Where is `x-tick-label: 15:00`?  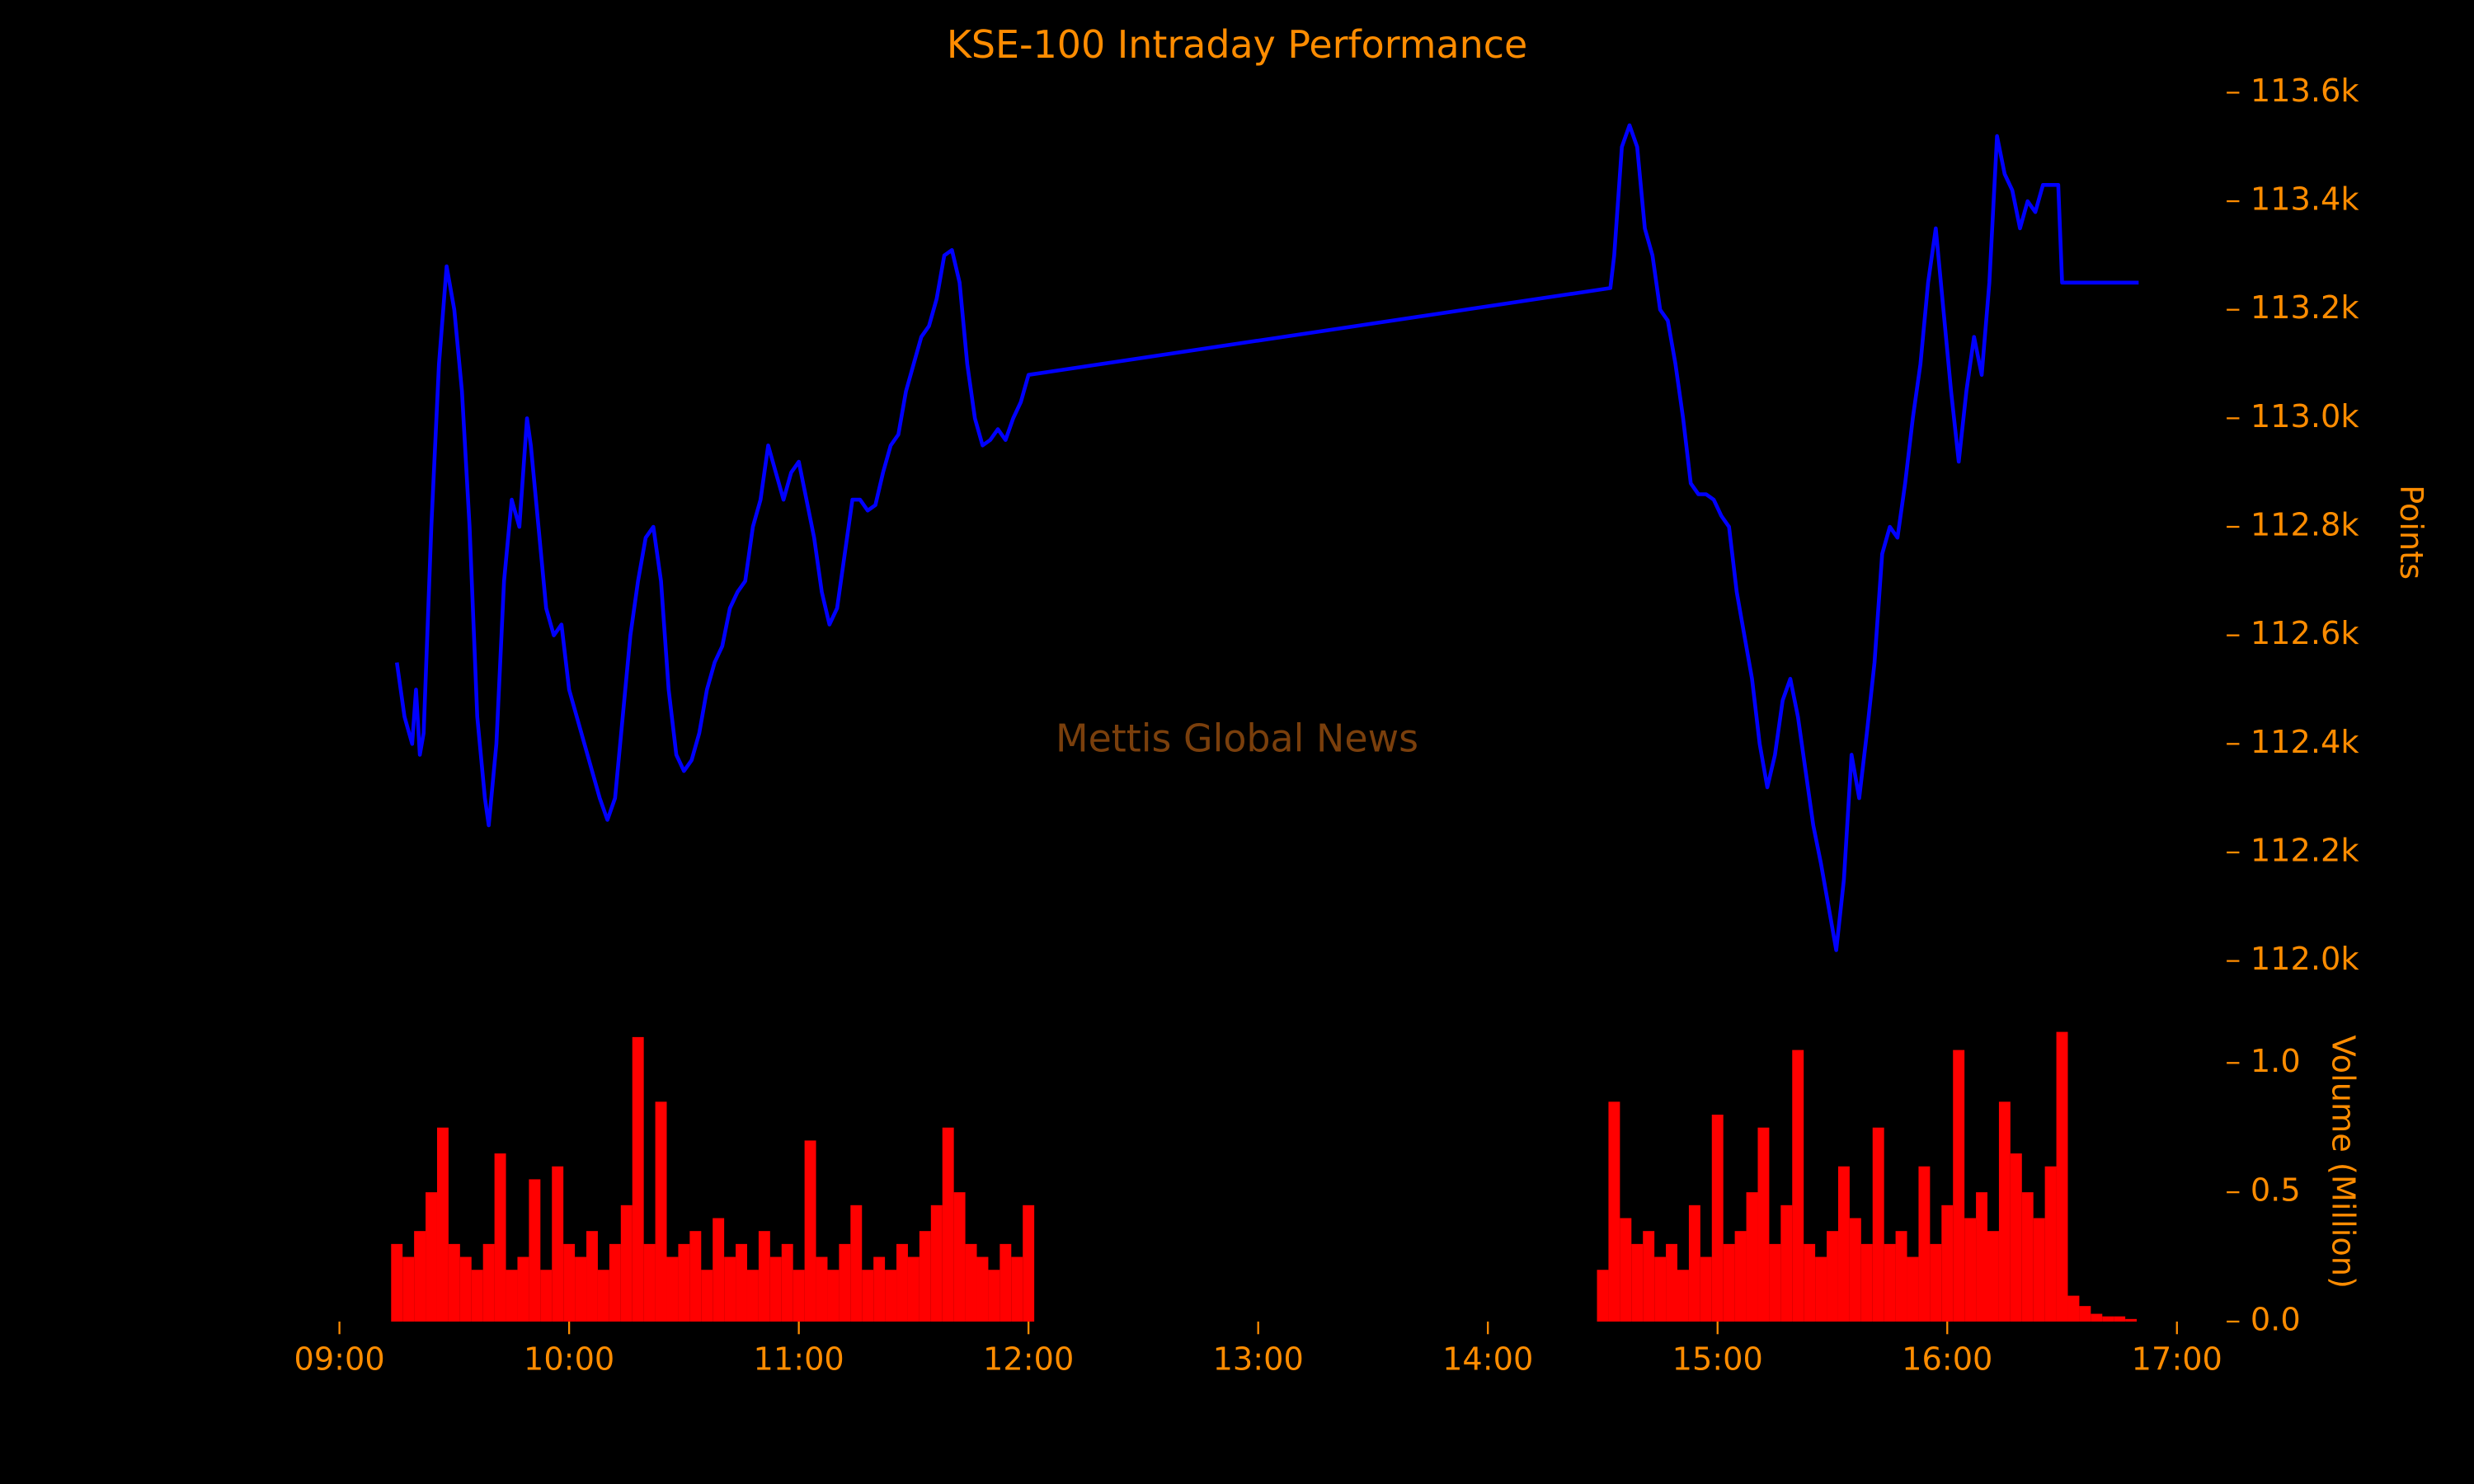
x-tick-label: 15:00 is located at coordinates (1717, 1359).